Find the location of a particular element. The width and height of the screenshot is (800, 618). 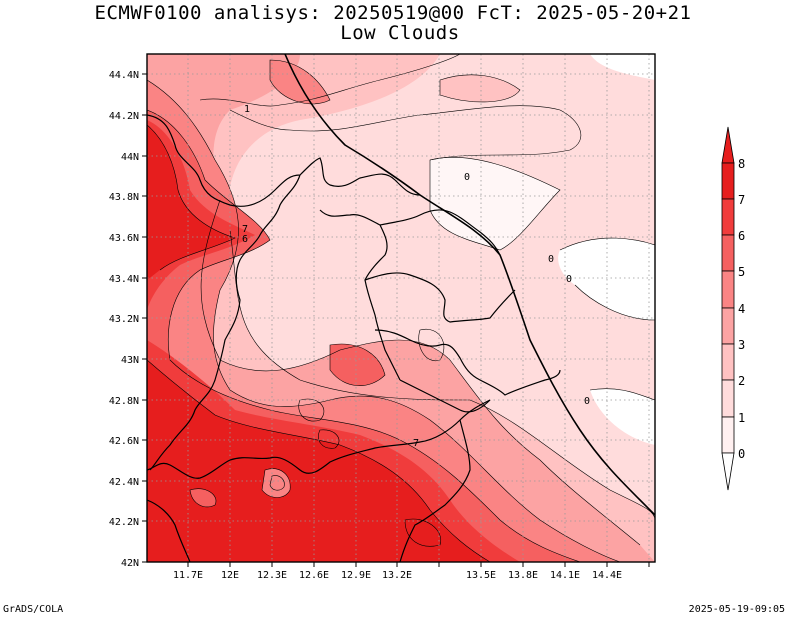

field-hole-center is located at coordinates (276, 483).